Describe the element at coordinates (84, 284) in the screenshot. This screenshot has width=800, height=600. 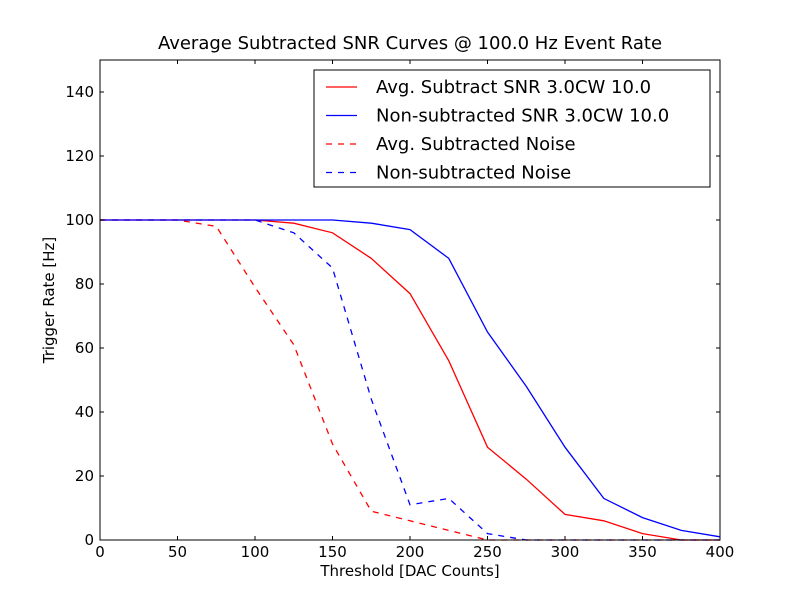
I see `y-tick-label: 80` at that location.